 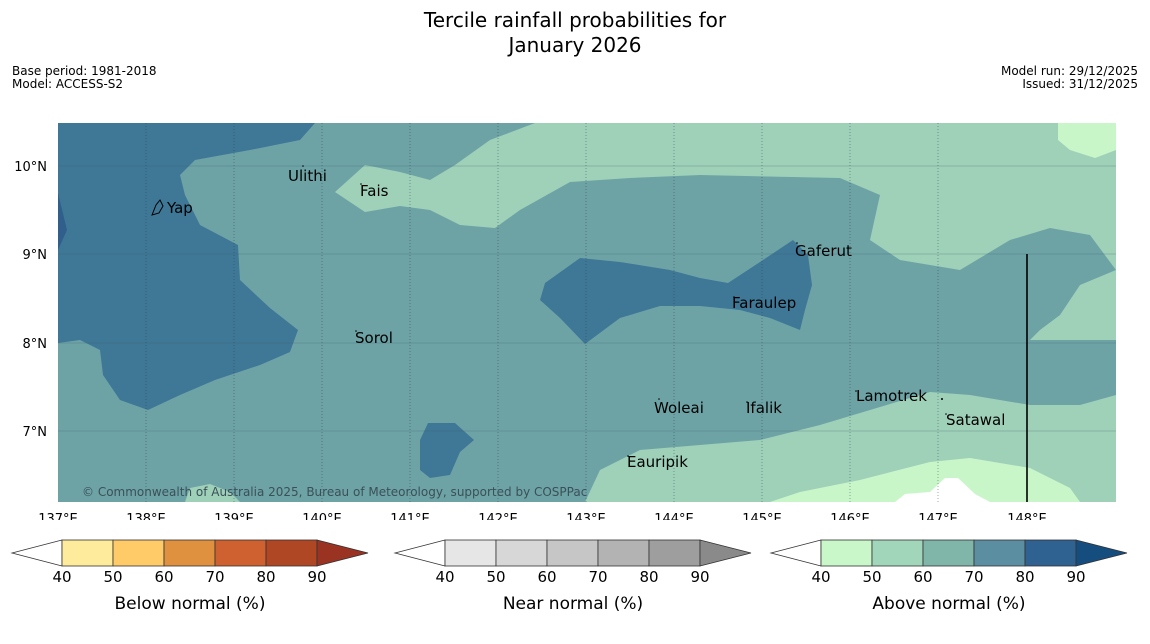 I want to click on legend-label-near: Near normal (%), so click(x=573, y=604).